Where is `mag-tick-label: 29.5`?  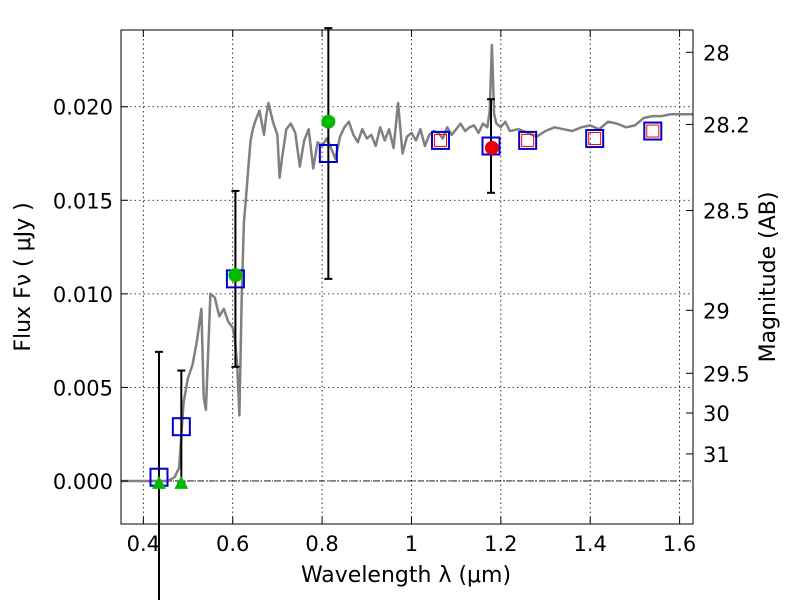 mag-tick-label: 29.5 is located at coordinates (726, 374).